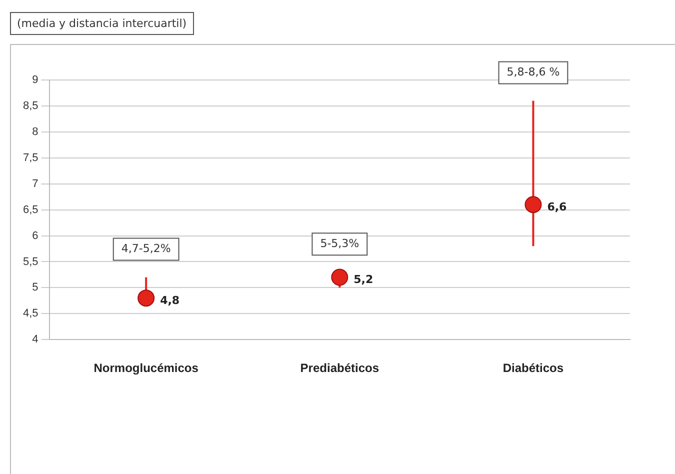  I want to click on annotation: 5-5,3%, so click(340, 243).